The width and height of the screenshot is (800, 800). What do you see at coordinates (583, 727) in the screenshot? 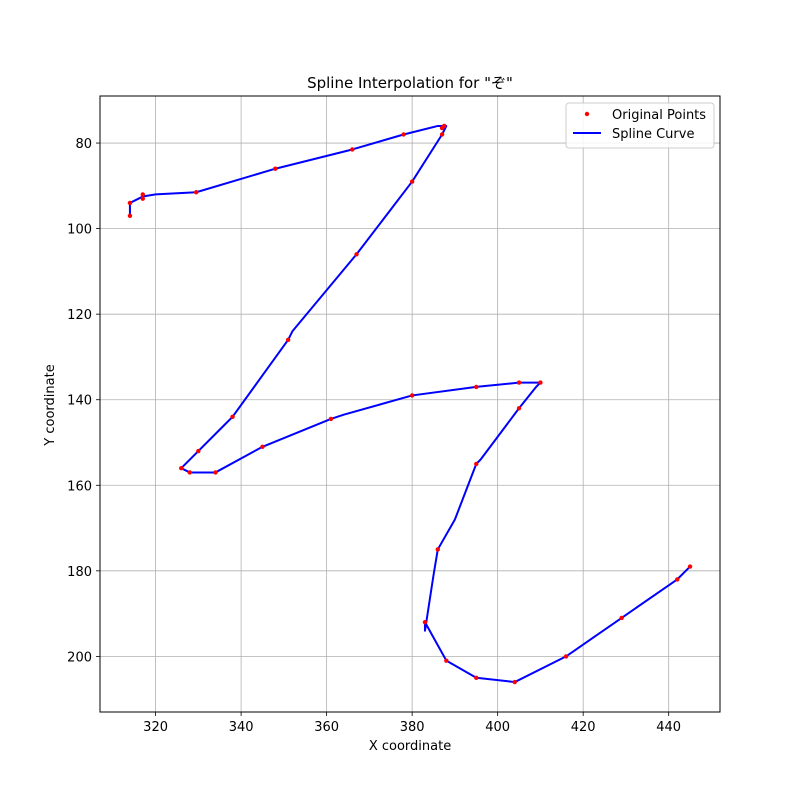
I see `x-tick-label: 420` at bounding box center [583, 727].